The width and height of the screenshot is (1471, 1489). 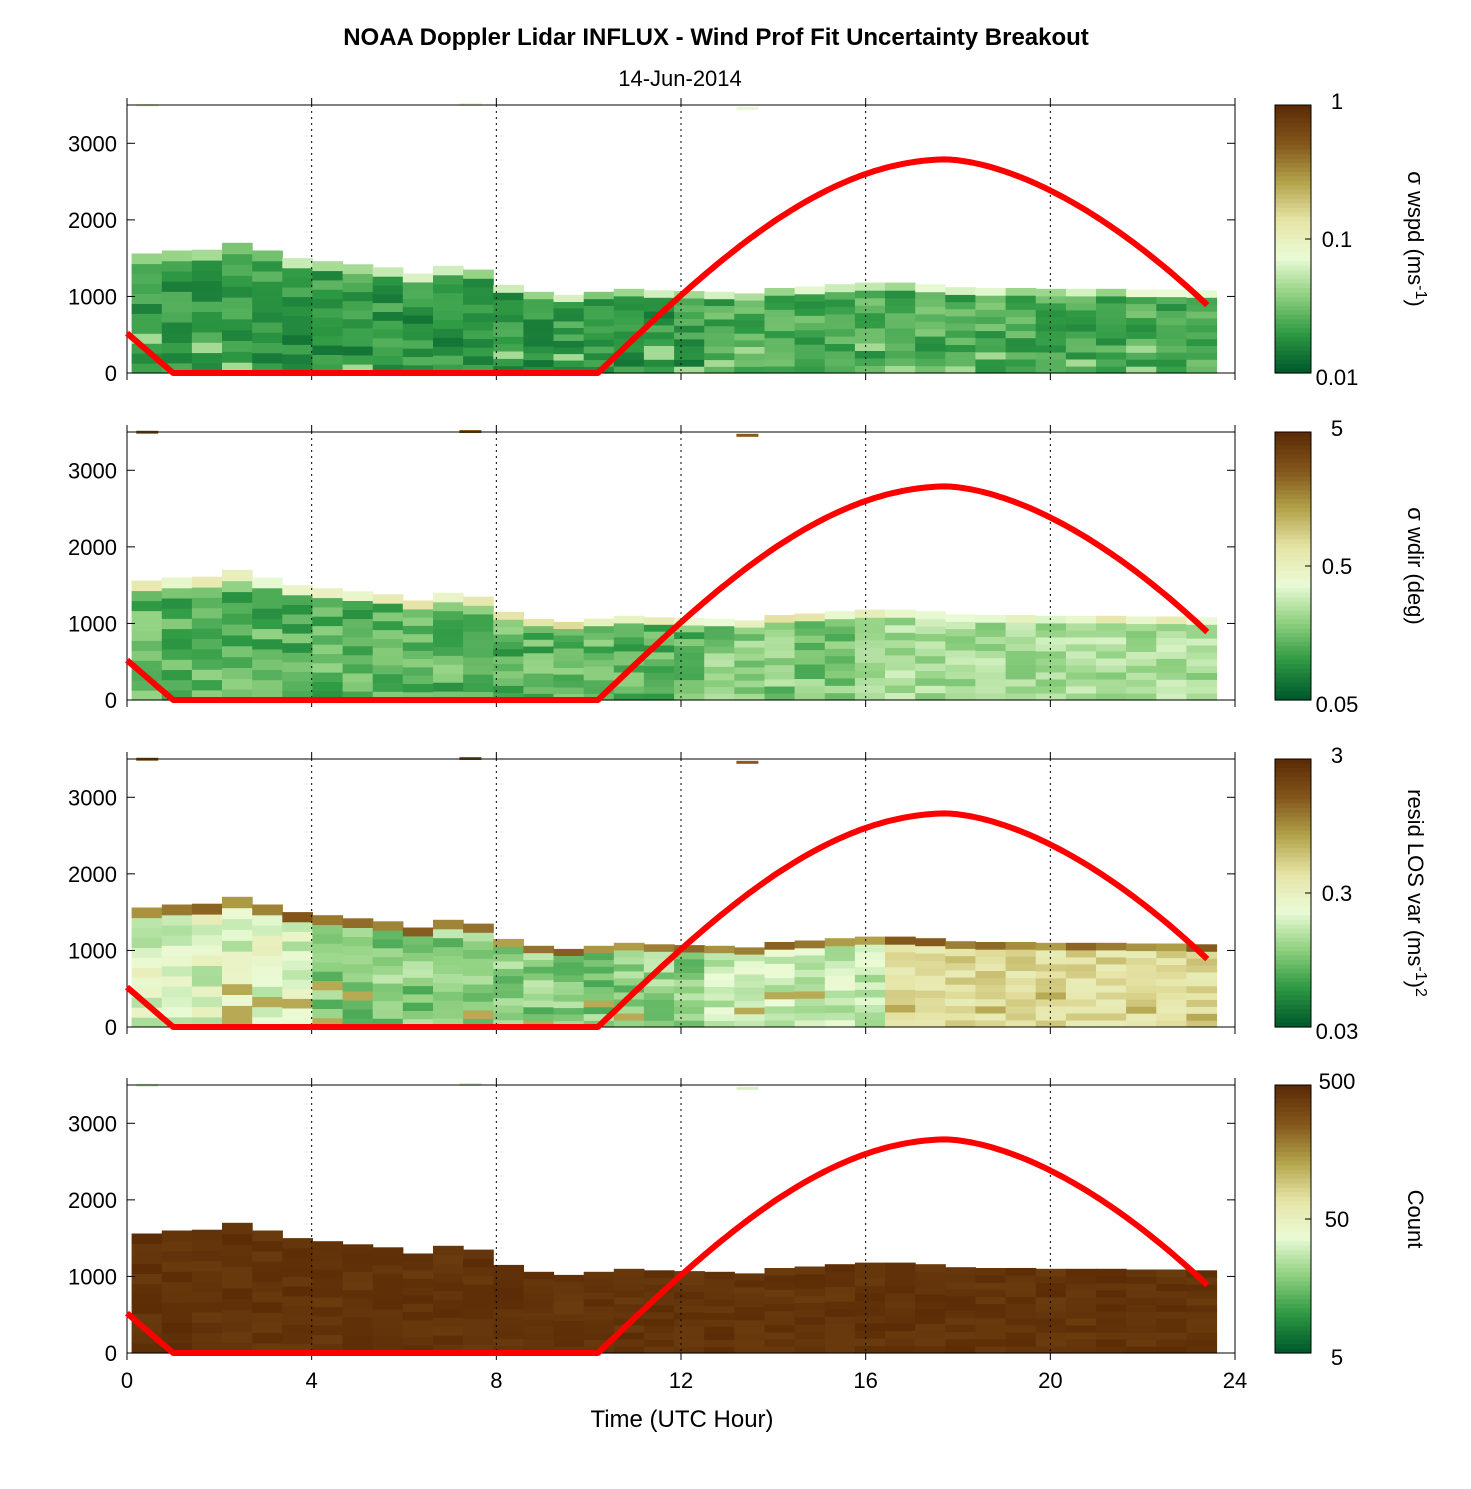 I want to click on colorbar-tick-label: 1, so click(x=1337, y=101).